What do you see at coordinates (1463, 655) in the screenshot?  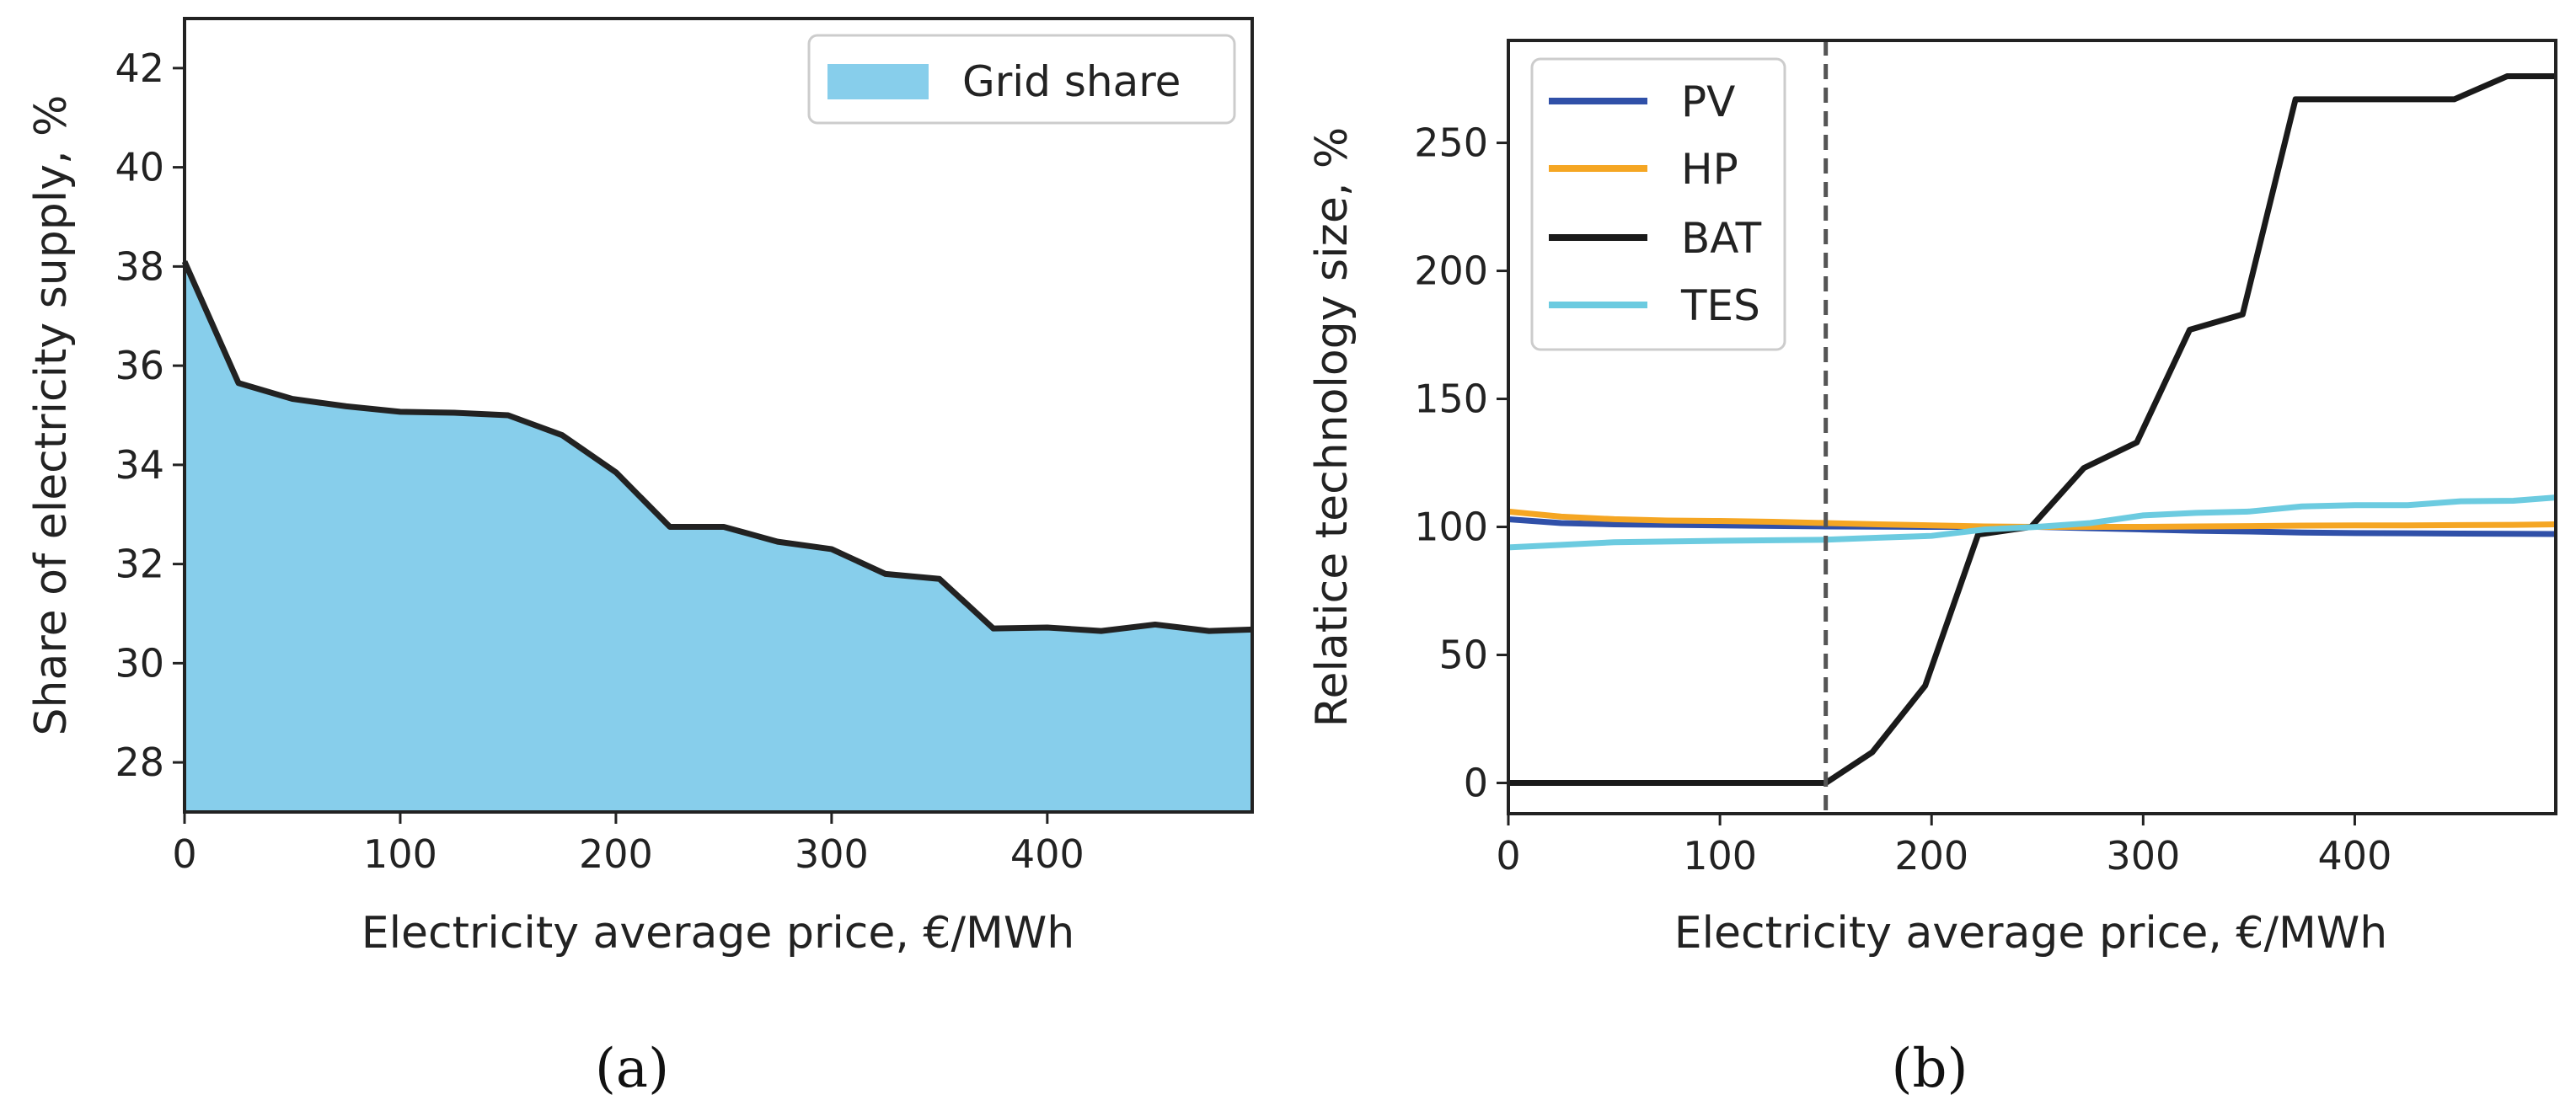 I see `y-tick-label: 50` at bounding box center [1463, 655].